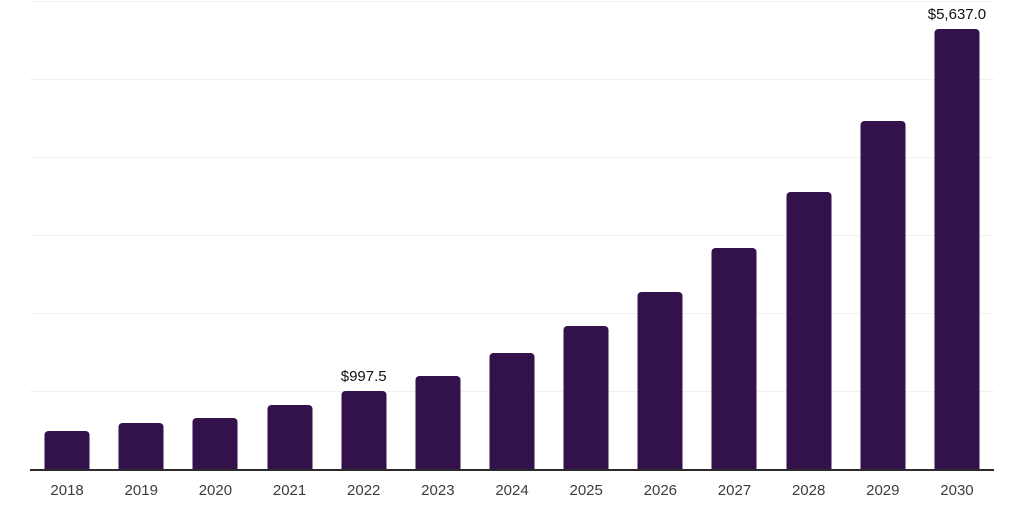  Describe the element at coordinates (215, 490) in the screenshot. I see `x-tick-label-2020: 2020` at that location.